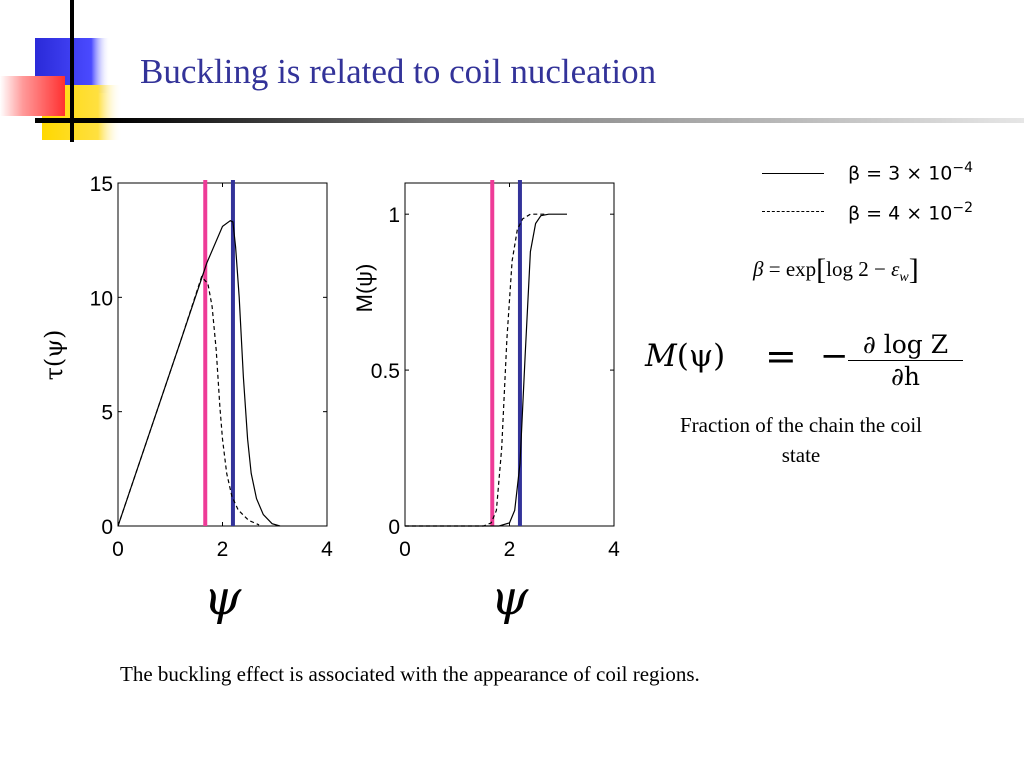  What do you see at coordinates (486, 370) in the screenshot?
I see `m-chart-solid-series` at bounding box center [486, 370].